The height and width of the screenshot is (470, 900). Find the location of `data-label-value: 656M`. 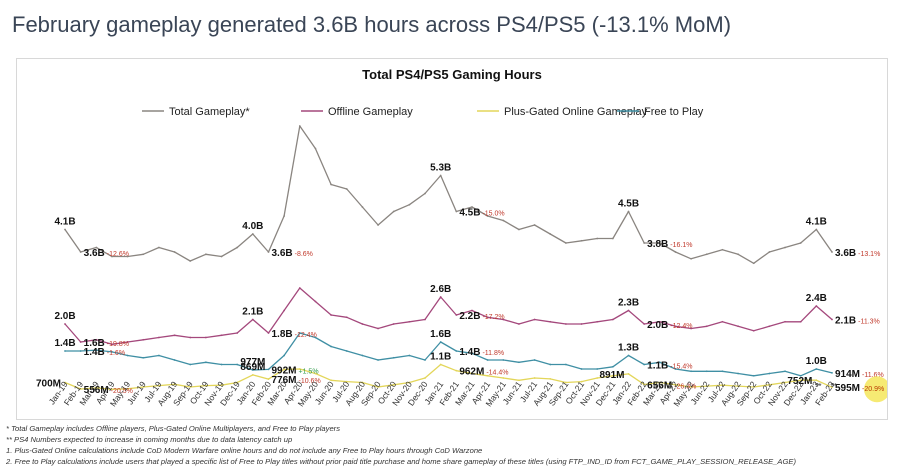

data-label-value: 656M is located at coordinates (659, 385).